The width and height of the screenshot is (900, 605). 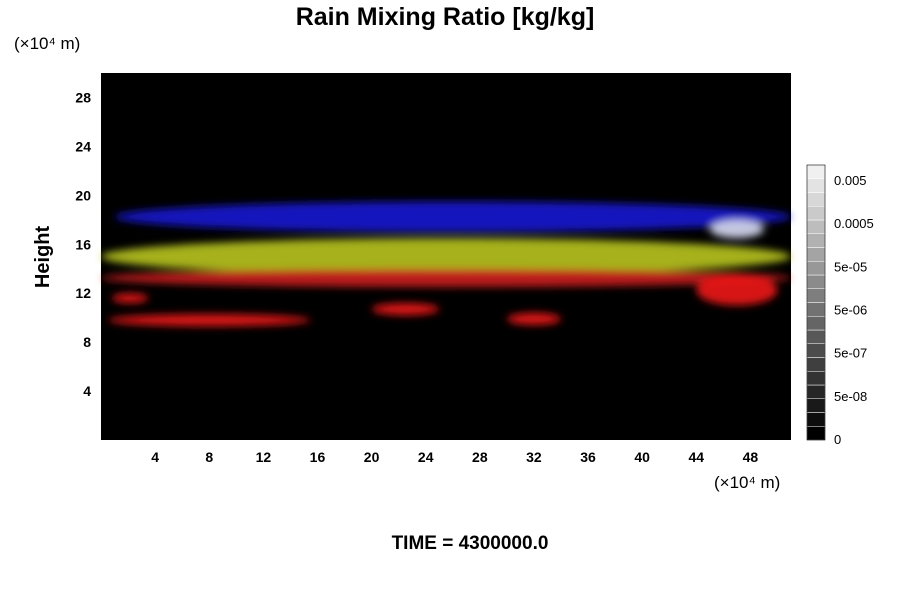 I want to click on y-tick-label: 28, so click(x=83, y=97).